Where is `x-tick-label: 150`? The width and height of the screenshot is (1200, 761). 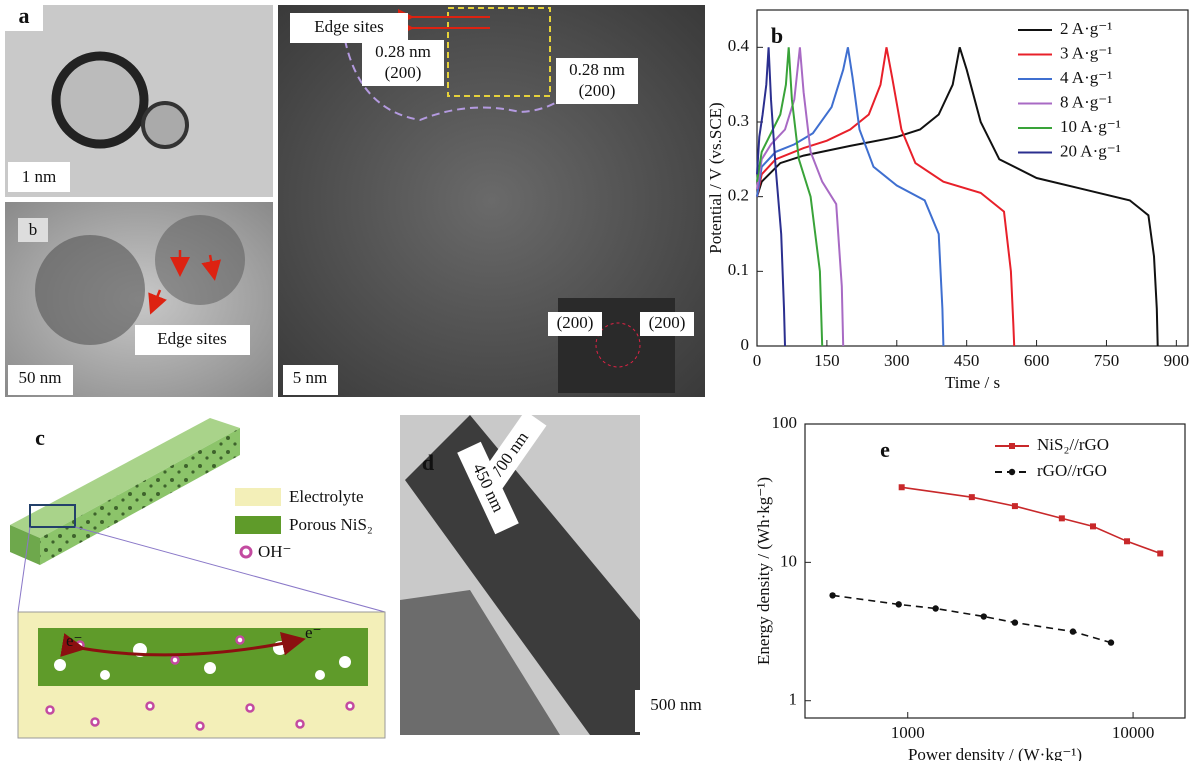 x-tick-label: 150 is located at coordinates (827, 360).